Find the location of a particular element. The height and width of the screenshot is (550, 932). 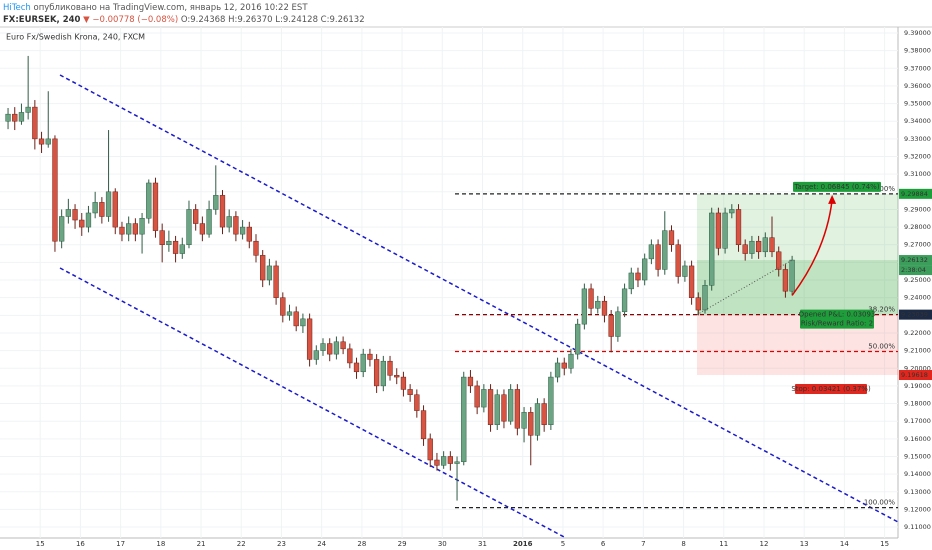

countdown: 2:38:04 is located at coordinates (913, 270).